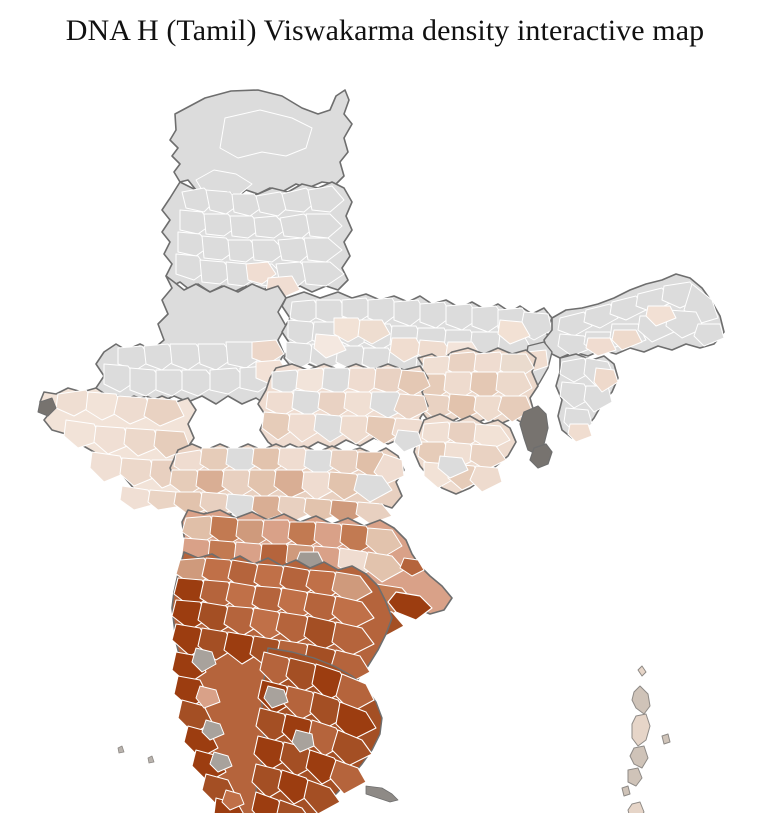 The width and height of the screenshot is (770, 813). What do you see at coordinates (163, 393) in the screenshot?
I see `region-rajasthan-gujarat` at bounding box center [163, 393].